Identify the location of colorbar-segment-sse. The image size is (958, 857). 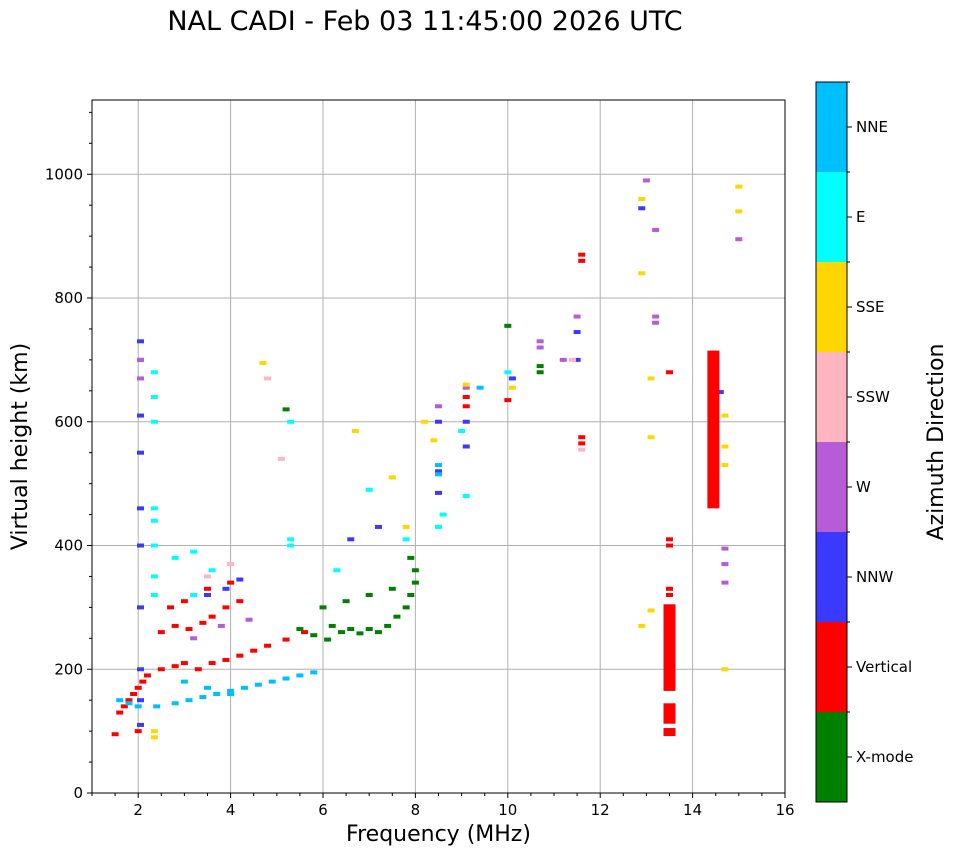
(831, 307).